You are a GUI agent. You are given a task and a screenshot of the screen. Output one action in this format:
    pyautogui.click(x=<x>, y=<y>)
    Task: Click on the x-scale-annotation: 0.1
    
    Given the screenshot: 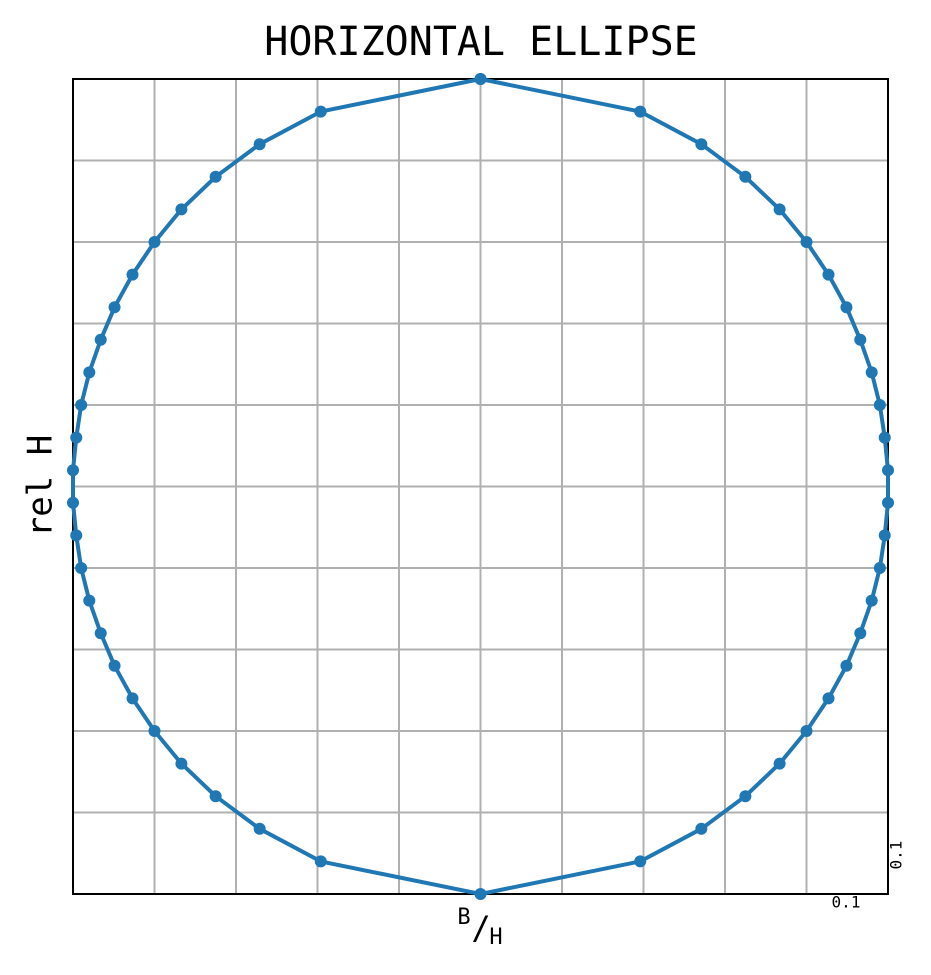 What is the action you would take?
    pyautogui.click(x=846, y=902)
    